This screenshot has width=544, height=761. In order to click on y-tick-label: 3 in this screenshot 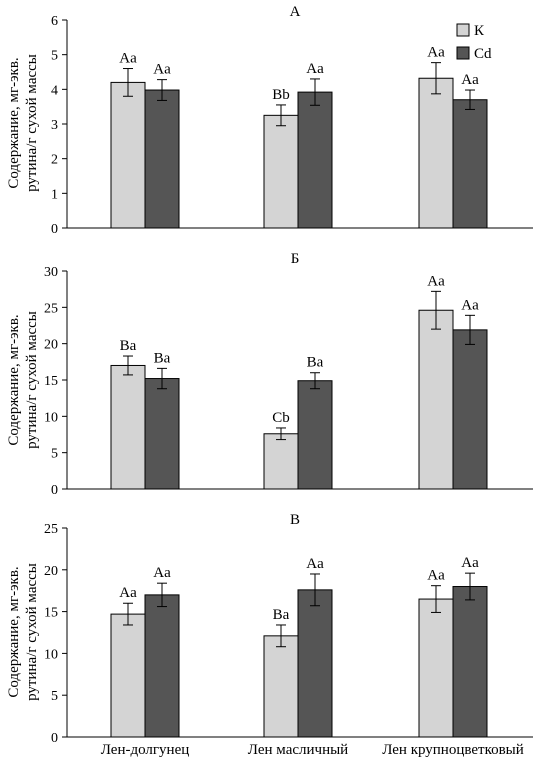, I will do `click(54, 125)`.